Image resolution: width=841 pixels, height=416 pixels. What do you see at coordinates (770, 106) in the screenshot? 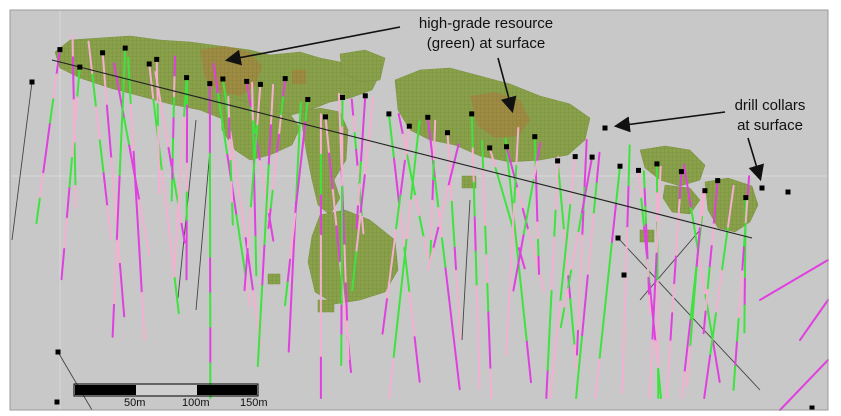
I see `annotation-collars-line1: drill collars` at bounding box center [770, 106].